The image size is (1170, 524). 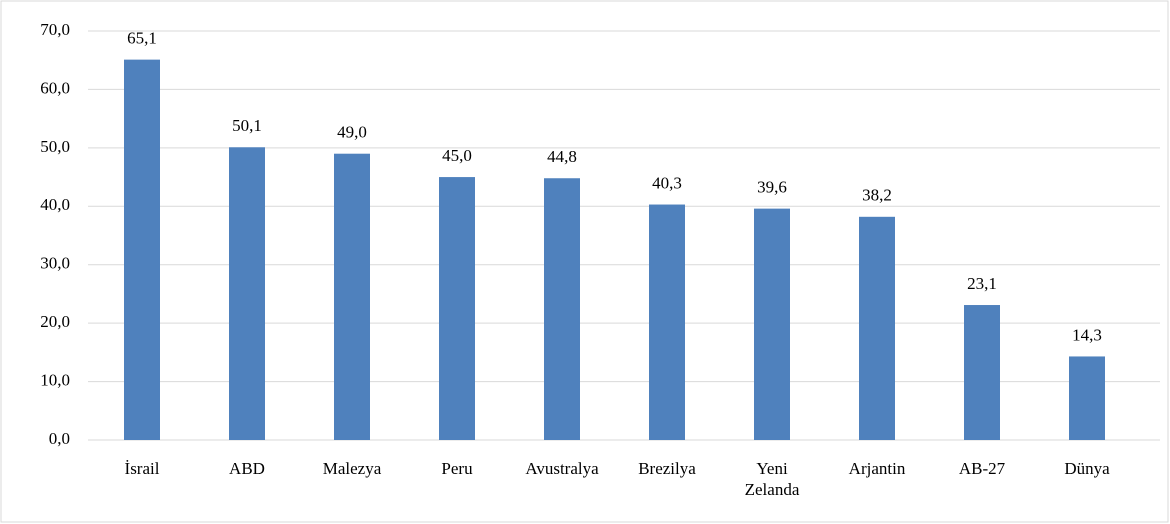 What do you see at coordinates (667, 182) in the screenshot?
I see `data-label: 40,3` at bounding box center [667, 182].